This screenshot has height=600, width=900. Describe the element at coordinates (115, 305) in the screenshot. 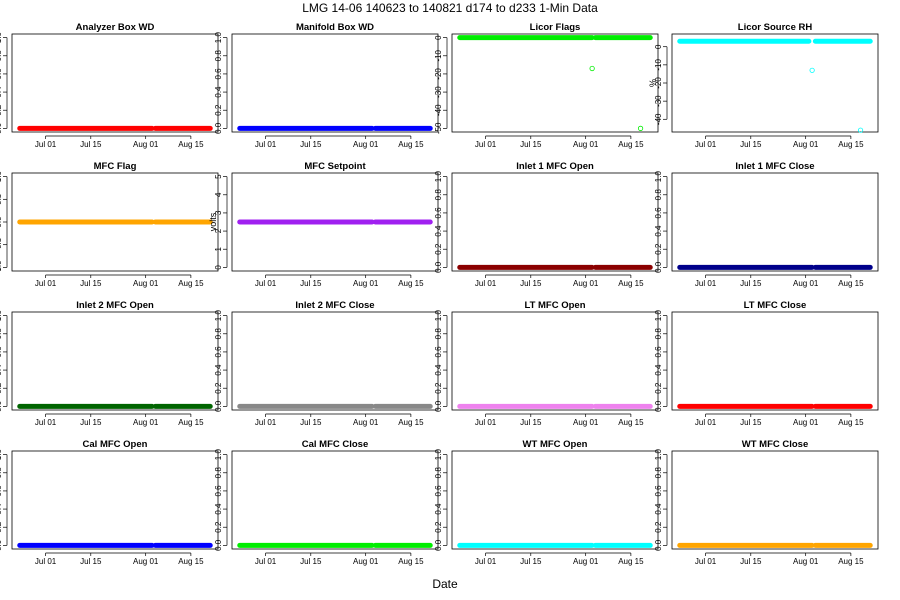

I see `panel-title: Inlet 2 MFC Open` at that location.